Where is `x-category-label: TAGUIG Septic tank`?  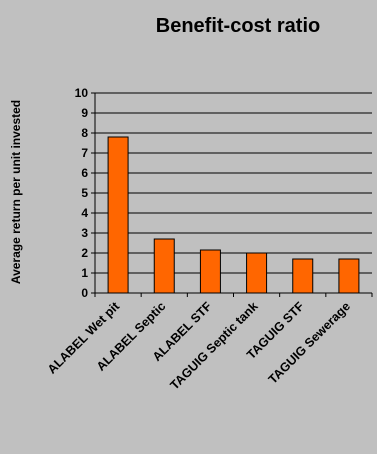
x-category-label: TAGUIG Septic tank is located at coordinates (213, 345).